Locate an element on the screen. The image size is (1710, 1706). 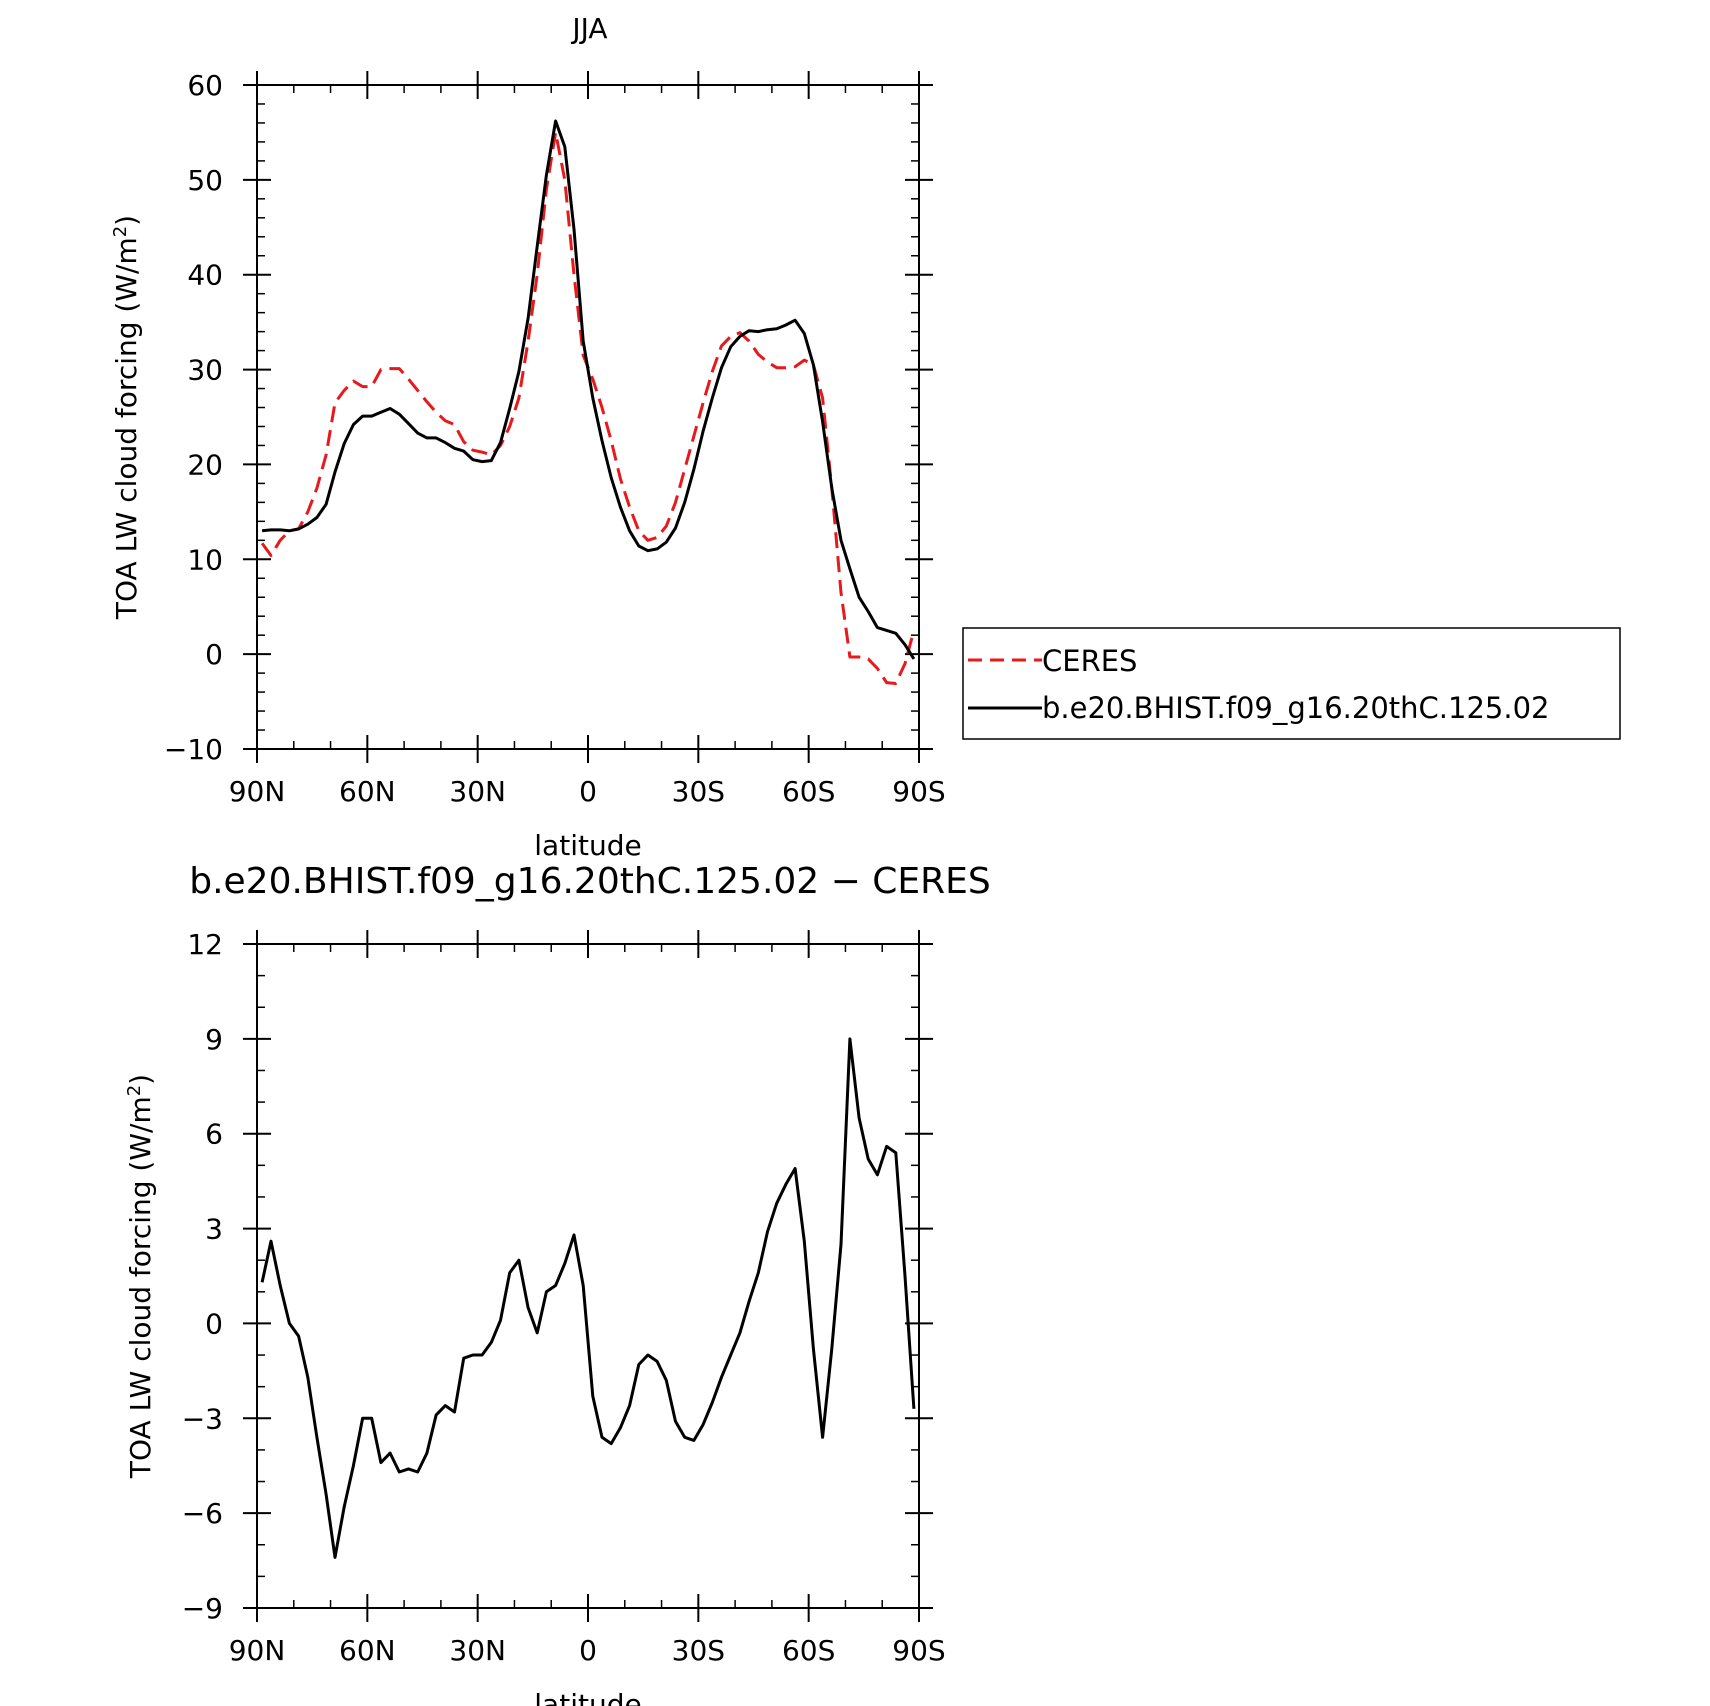
bottom-x-axis-label: latitude is located at coordinates (587, 1697).